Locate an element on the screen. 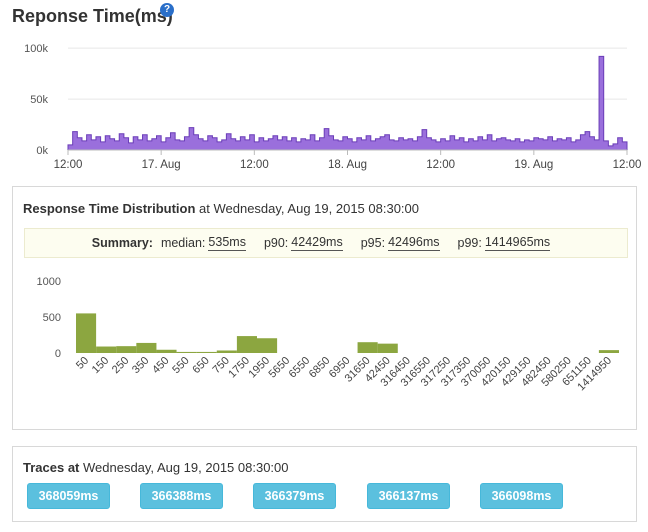 The width and height of the screenshot is (648, 532). trace-button-3: 366379ms is located at coordinates (294, 496).